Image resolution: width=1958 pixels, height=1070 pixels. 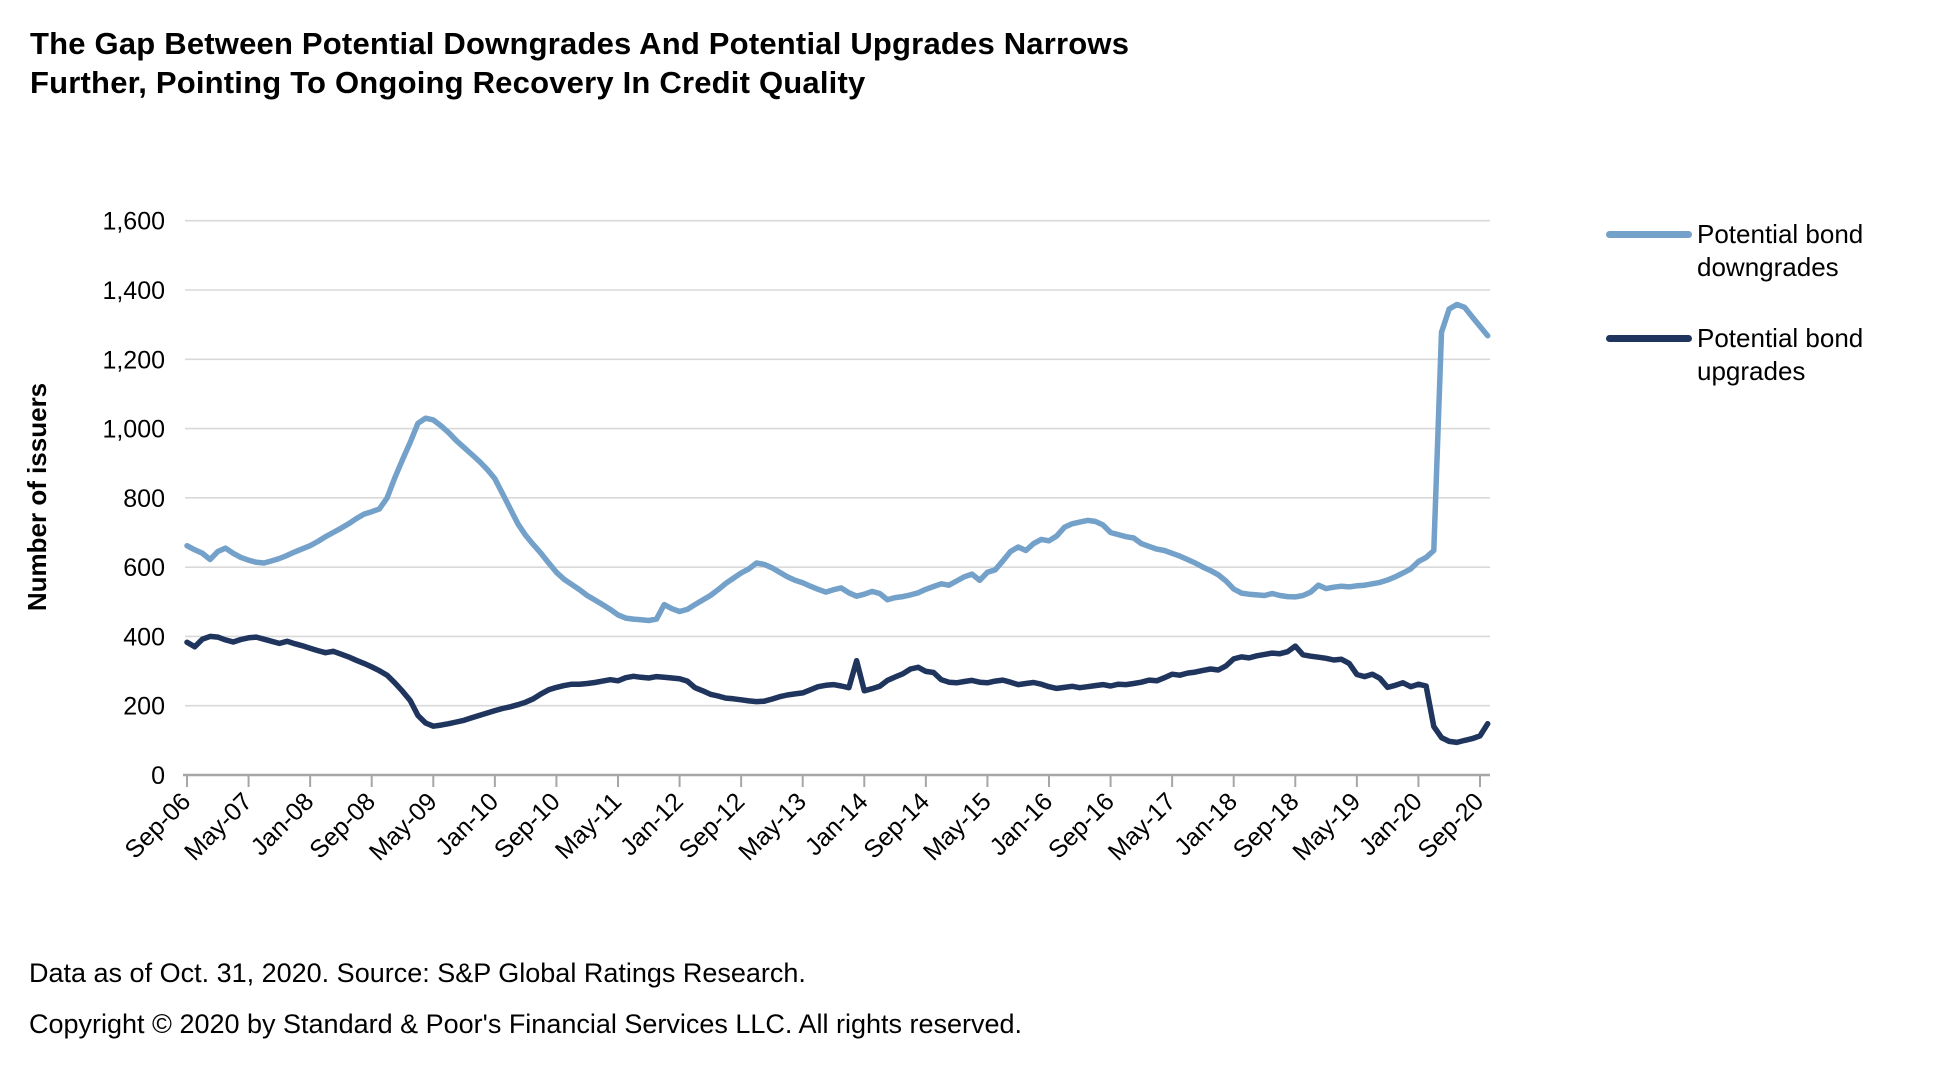 What do you see at coordinates (144, 637) in the screenshot?
I see `y-tick-label-400: 400` at bounding box center [144, 637].